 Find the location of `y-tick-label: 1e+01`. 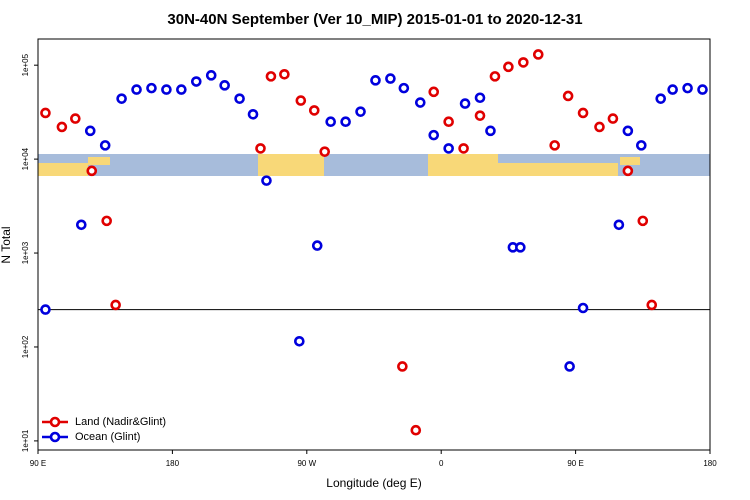

y-tick-label: 1e+01 is located at coordinates (25, 440).